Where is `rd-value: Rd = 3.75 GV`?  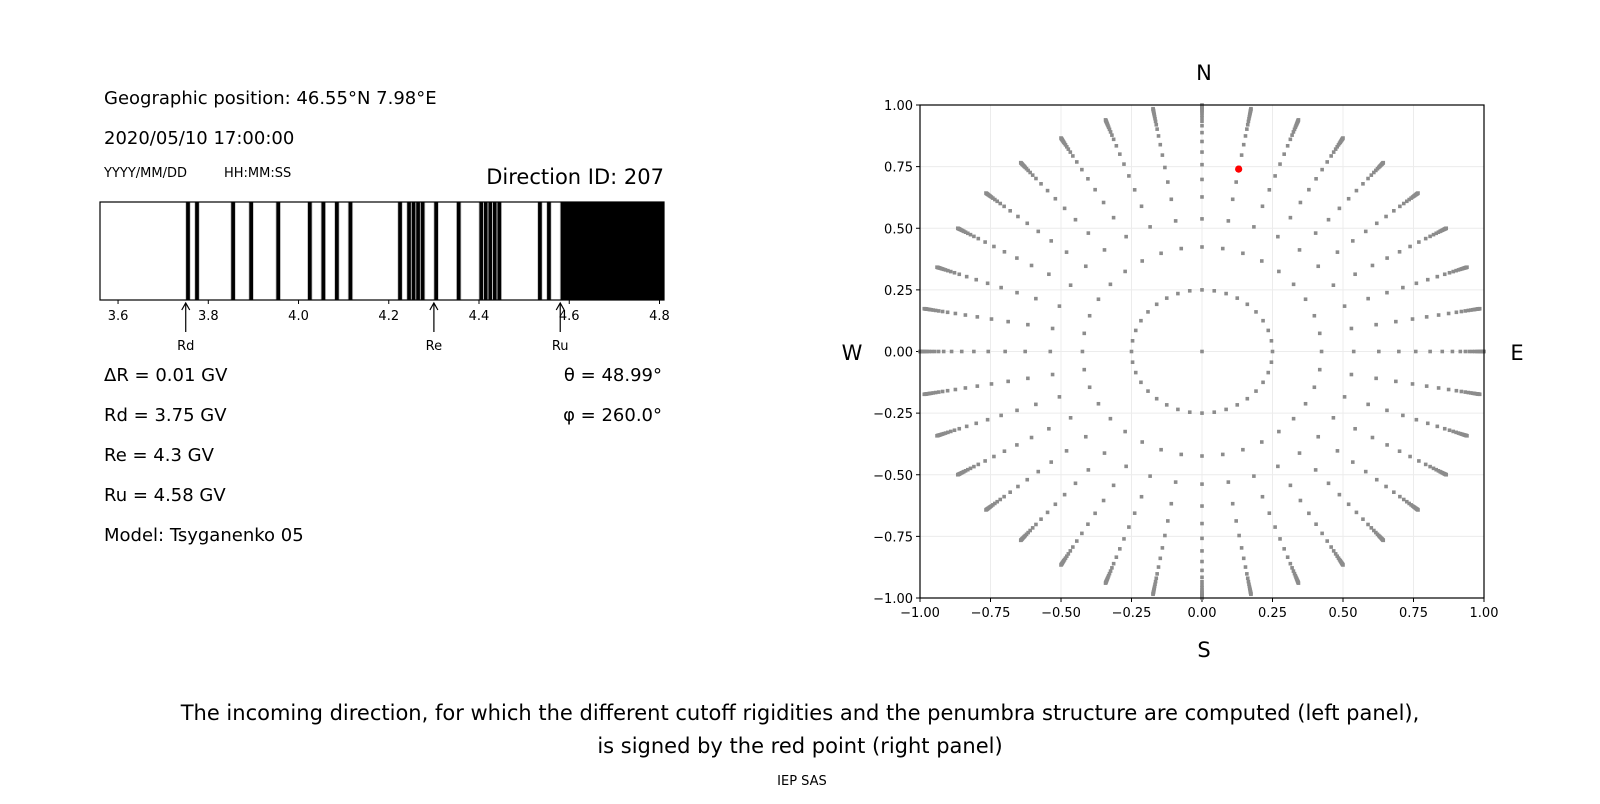
rd-value: Rd = 3.75 GV is located at coordinates (165, 415).